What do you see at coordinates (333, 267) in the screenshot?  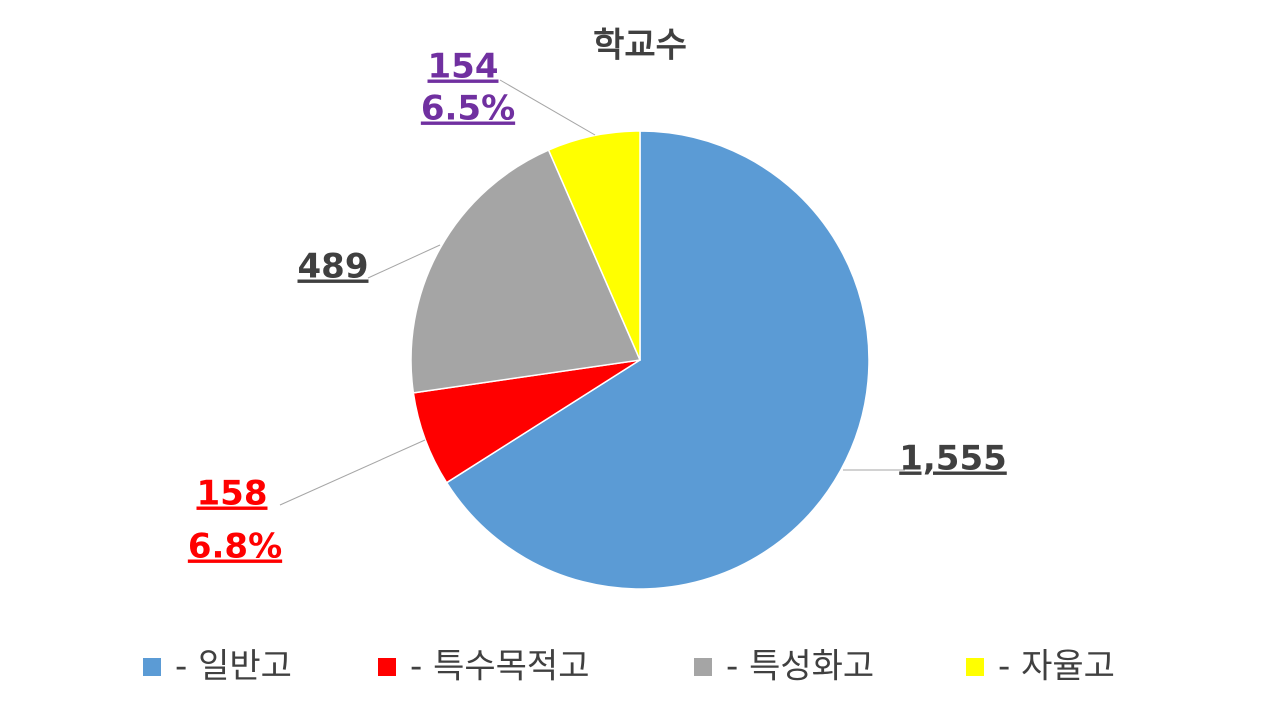 I see `data-label: 489` at bounding box center [333, 267].